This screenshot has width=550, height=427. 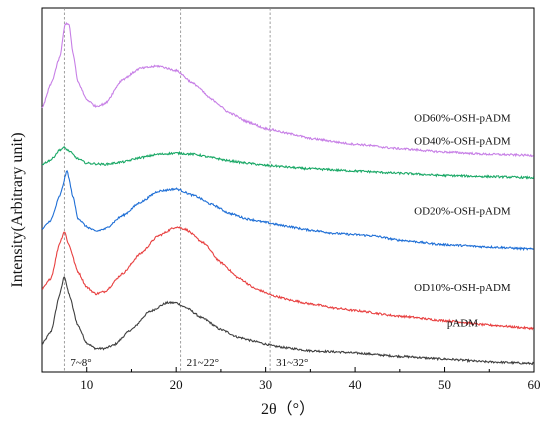 I want to click on series-label: OD10%-OSH-pADM, so click(x=462, y=288).